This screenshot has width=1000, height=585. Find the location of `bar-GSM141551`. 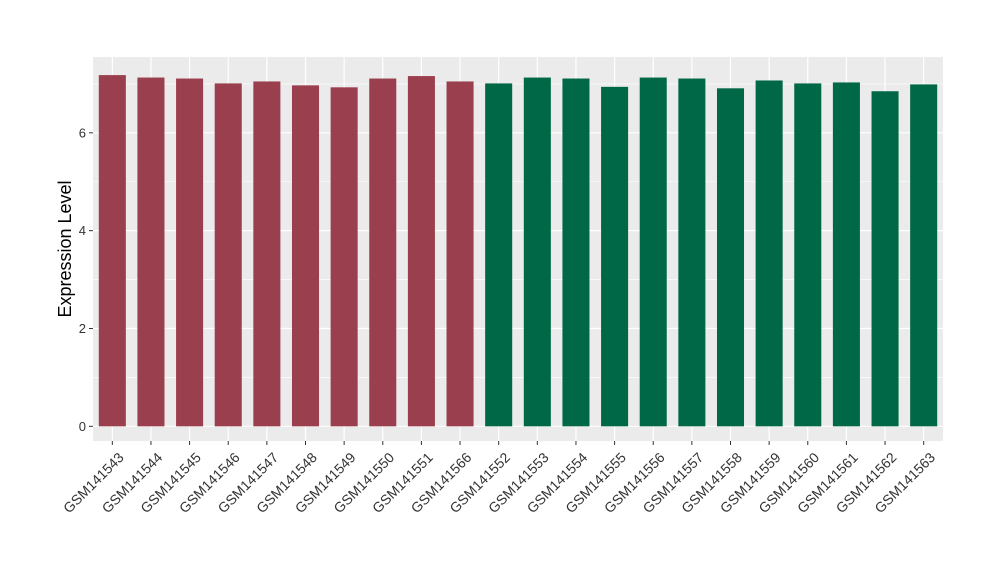

bar-GSM141551 is located at coordinates (421, 251).